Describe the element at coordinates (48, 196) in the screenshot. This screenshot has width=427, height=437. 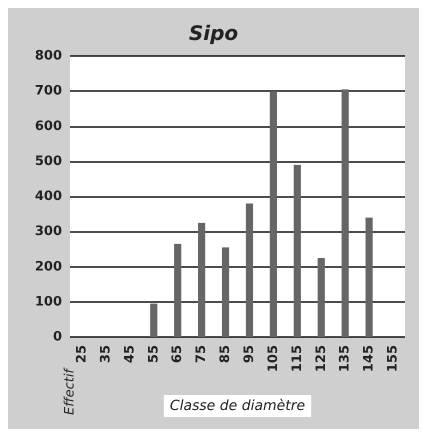
I see `y-tick-label: 400` at that location.